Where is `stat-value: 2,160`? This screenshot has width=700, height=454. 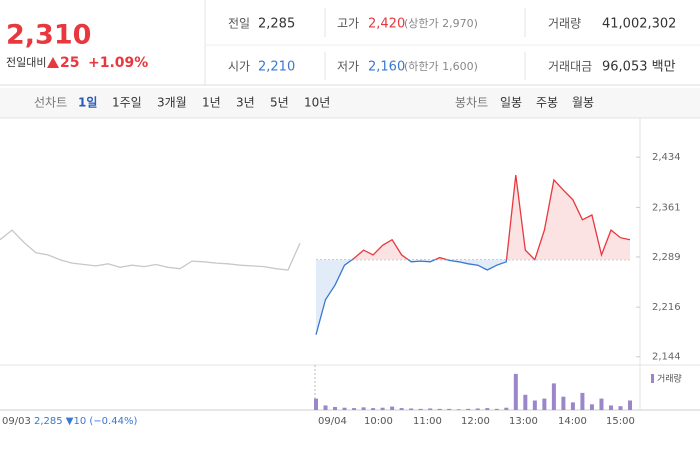 stat-value: 2,160 is located at coordinates (386, 67).